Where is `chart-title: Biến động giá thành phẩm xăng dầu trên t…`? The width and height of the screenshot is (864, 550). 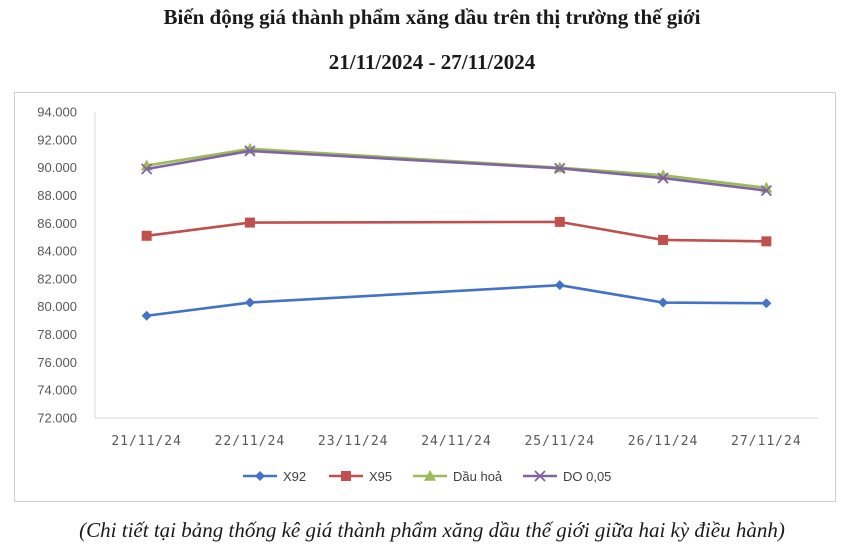 chart-title: Biến động giá thành phẩm xăng dầu trên t… is located at coordinates (432, 17).